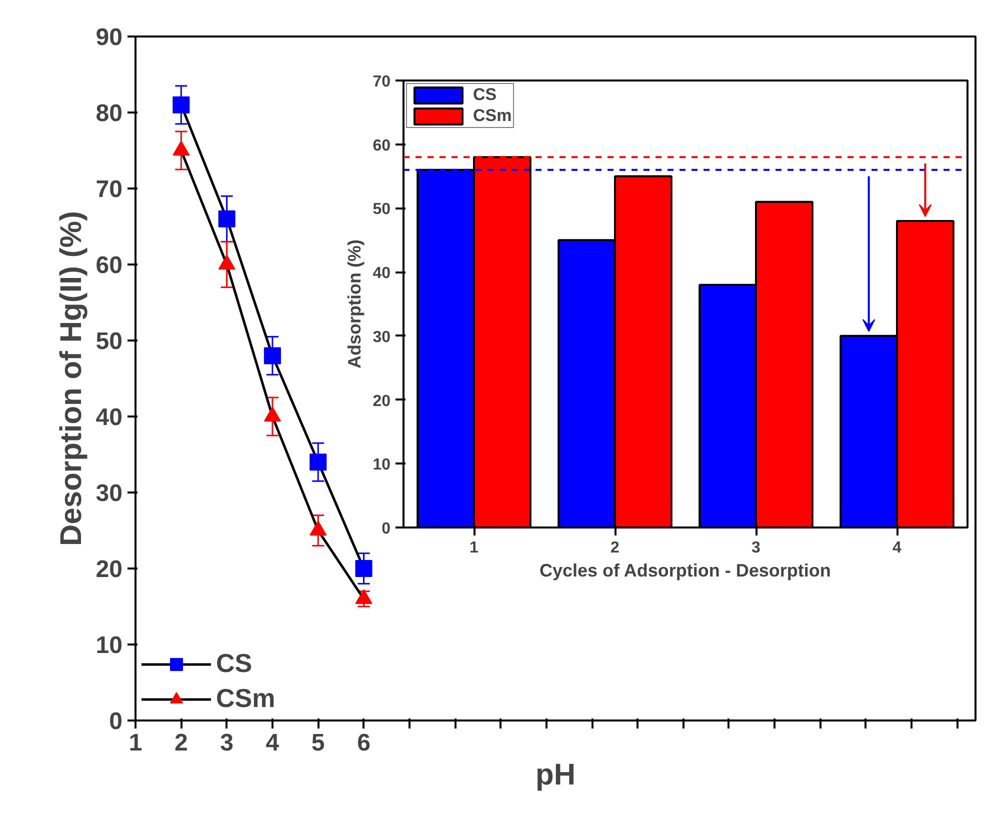 Image resolution: width=997 pixels, height=837 pixels. What do you see at coordinates (556, 775) in the screenshot?
I see `x-axis-title: pH` at bounding box center [556, 775].